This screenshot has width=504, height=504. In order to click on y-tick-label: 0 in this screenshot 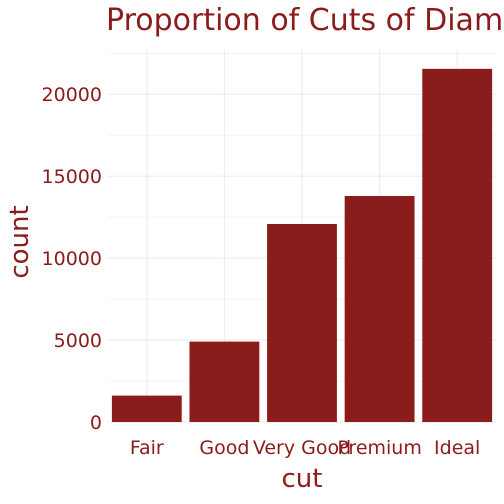, I will do `click(96, 423)`.